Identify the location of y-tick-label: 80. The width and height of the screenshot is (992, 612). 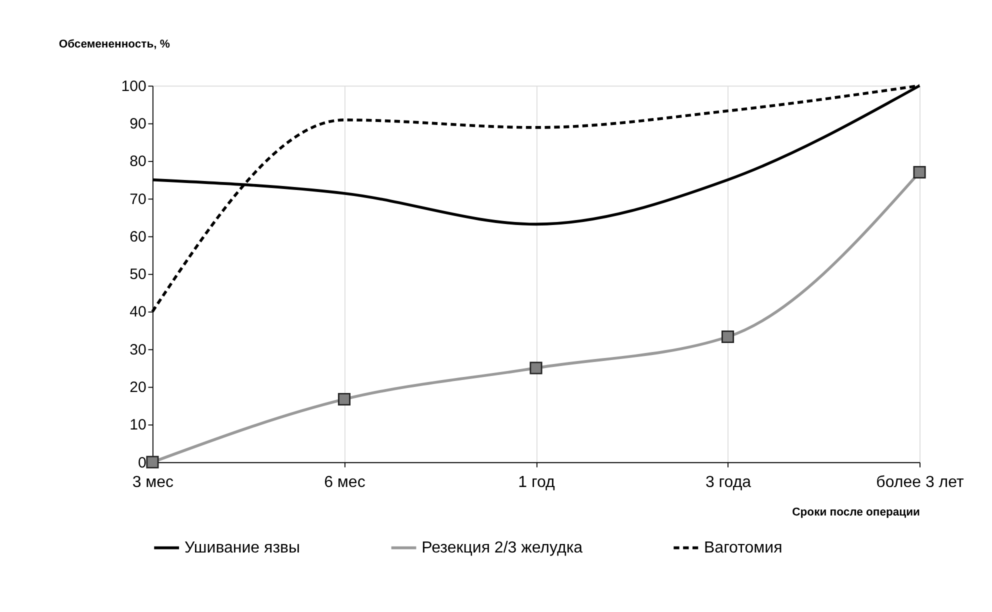
(138, 161).